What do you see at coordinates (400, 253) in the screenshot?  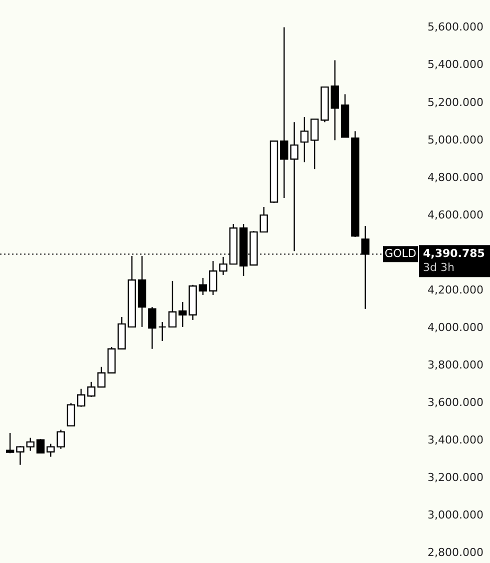 I see `ref-line-label: GOLD` at bounding box center [400, 253].